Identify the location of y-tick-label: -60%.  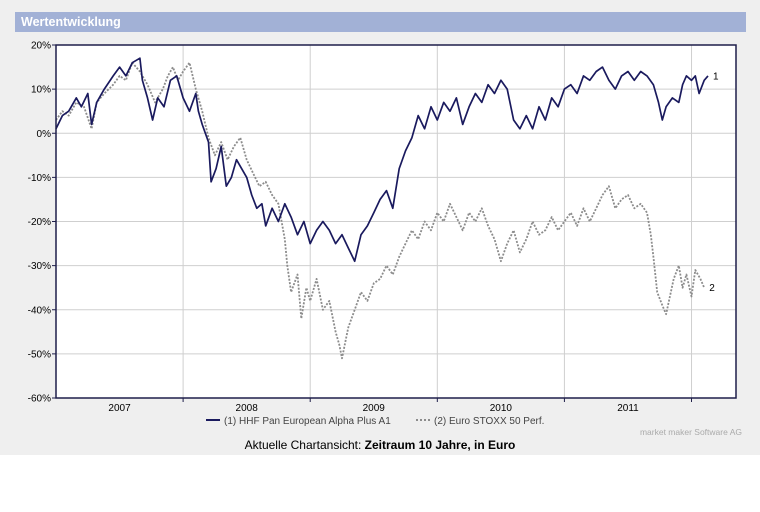
(39, 399).